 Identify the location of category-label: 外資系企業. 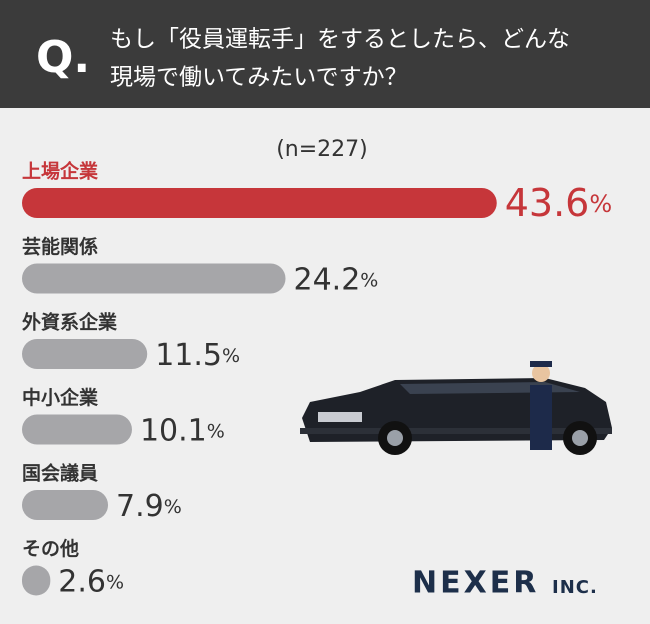
(70, 322).